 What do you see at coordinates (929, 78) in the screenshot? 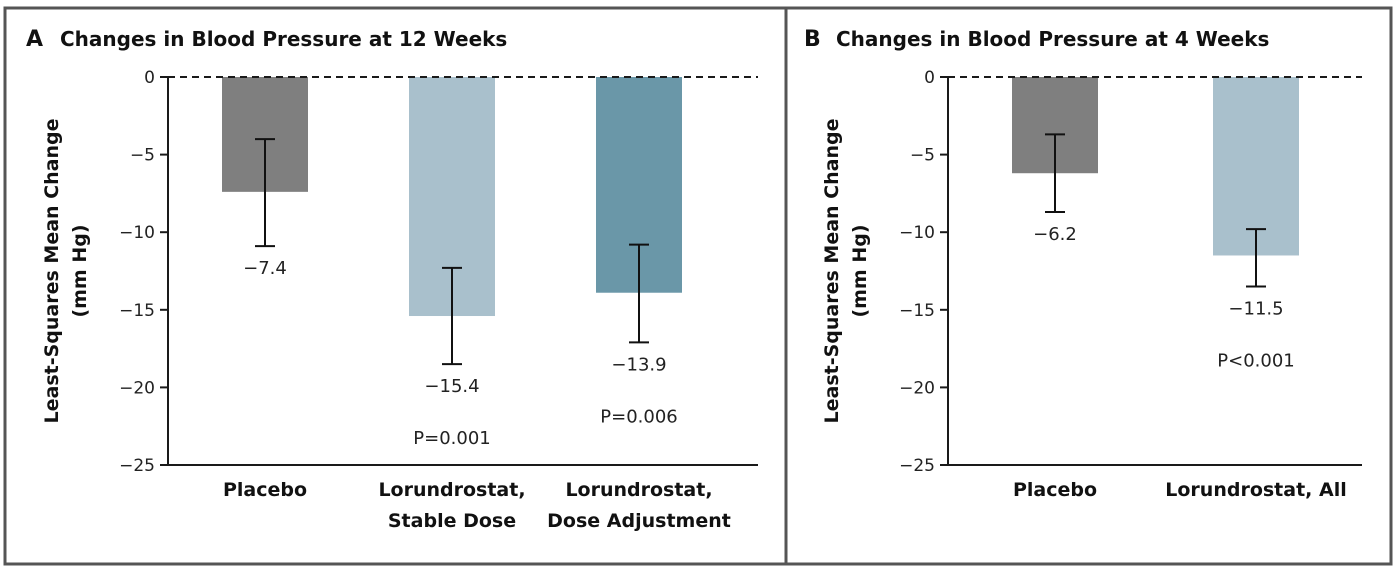
I see `y-tick-label-b: 0` at bounding box center [929, 78].